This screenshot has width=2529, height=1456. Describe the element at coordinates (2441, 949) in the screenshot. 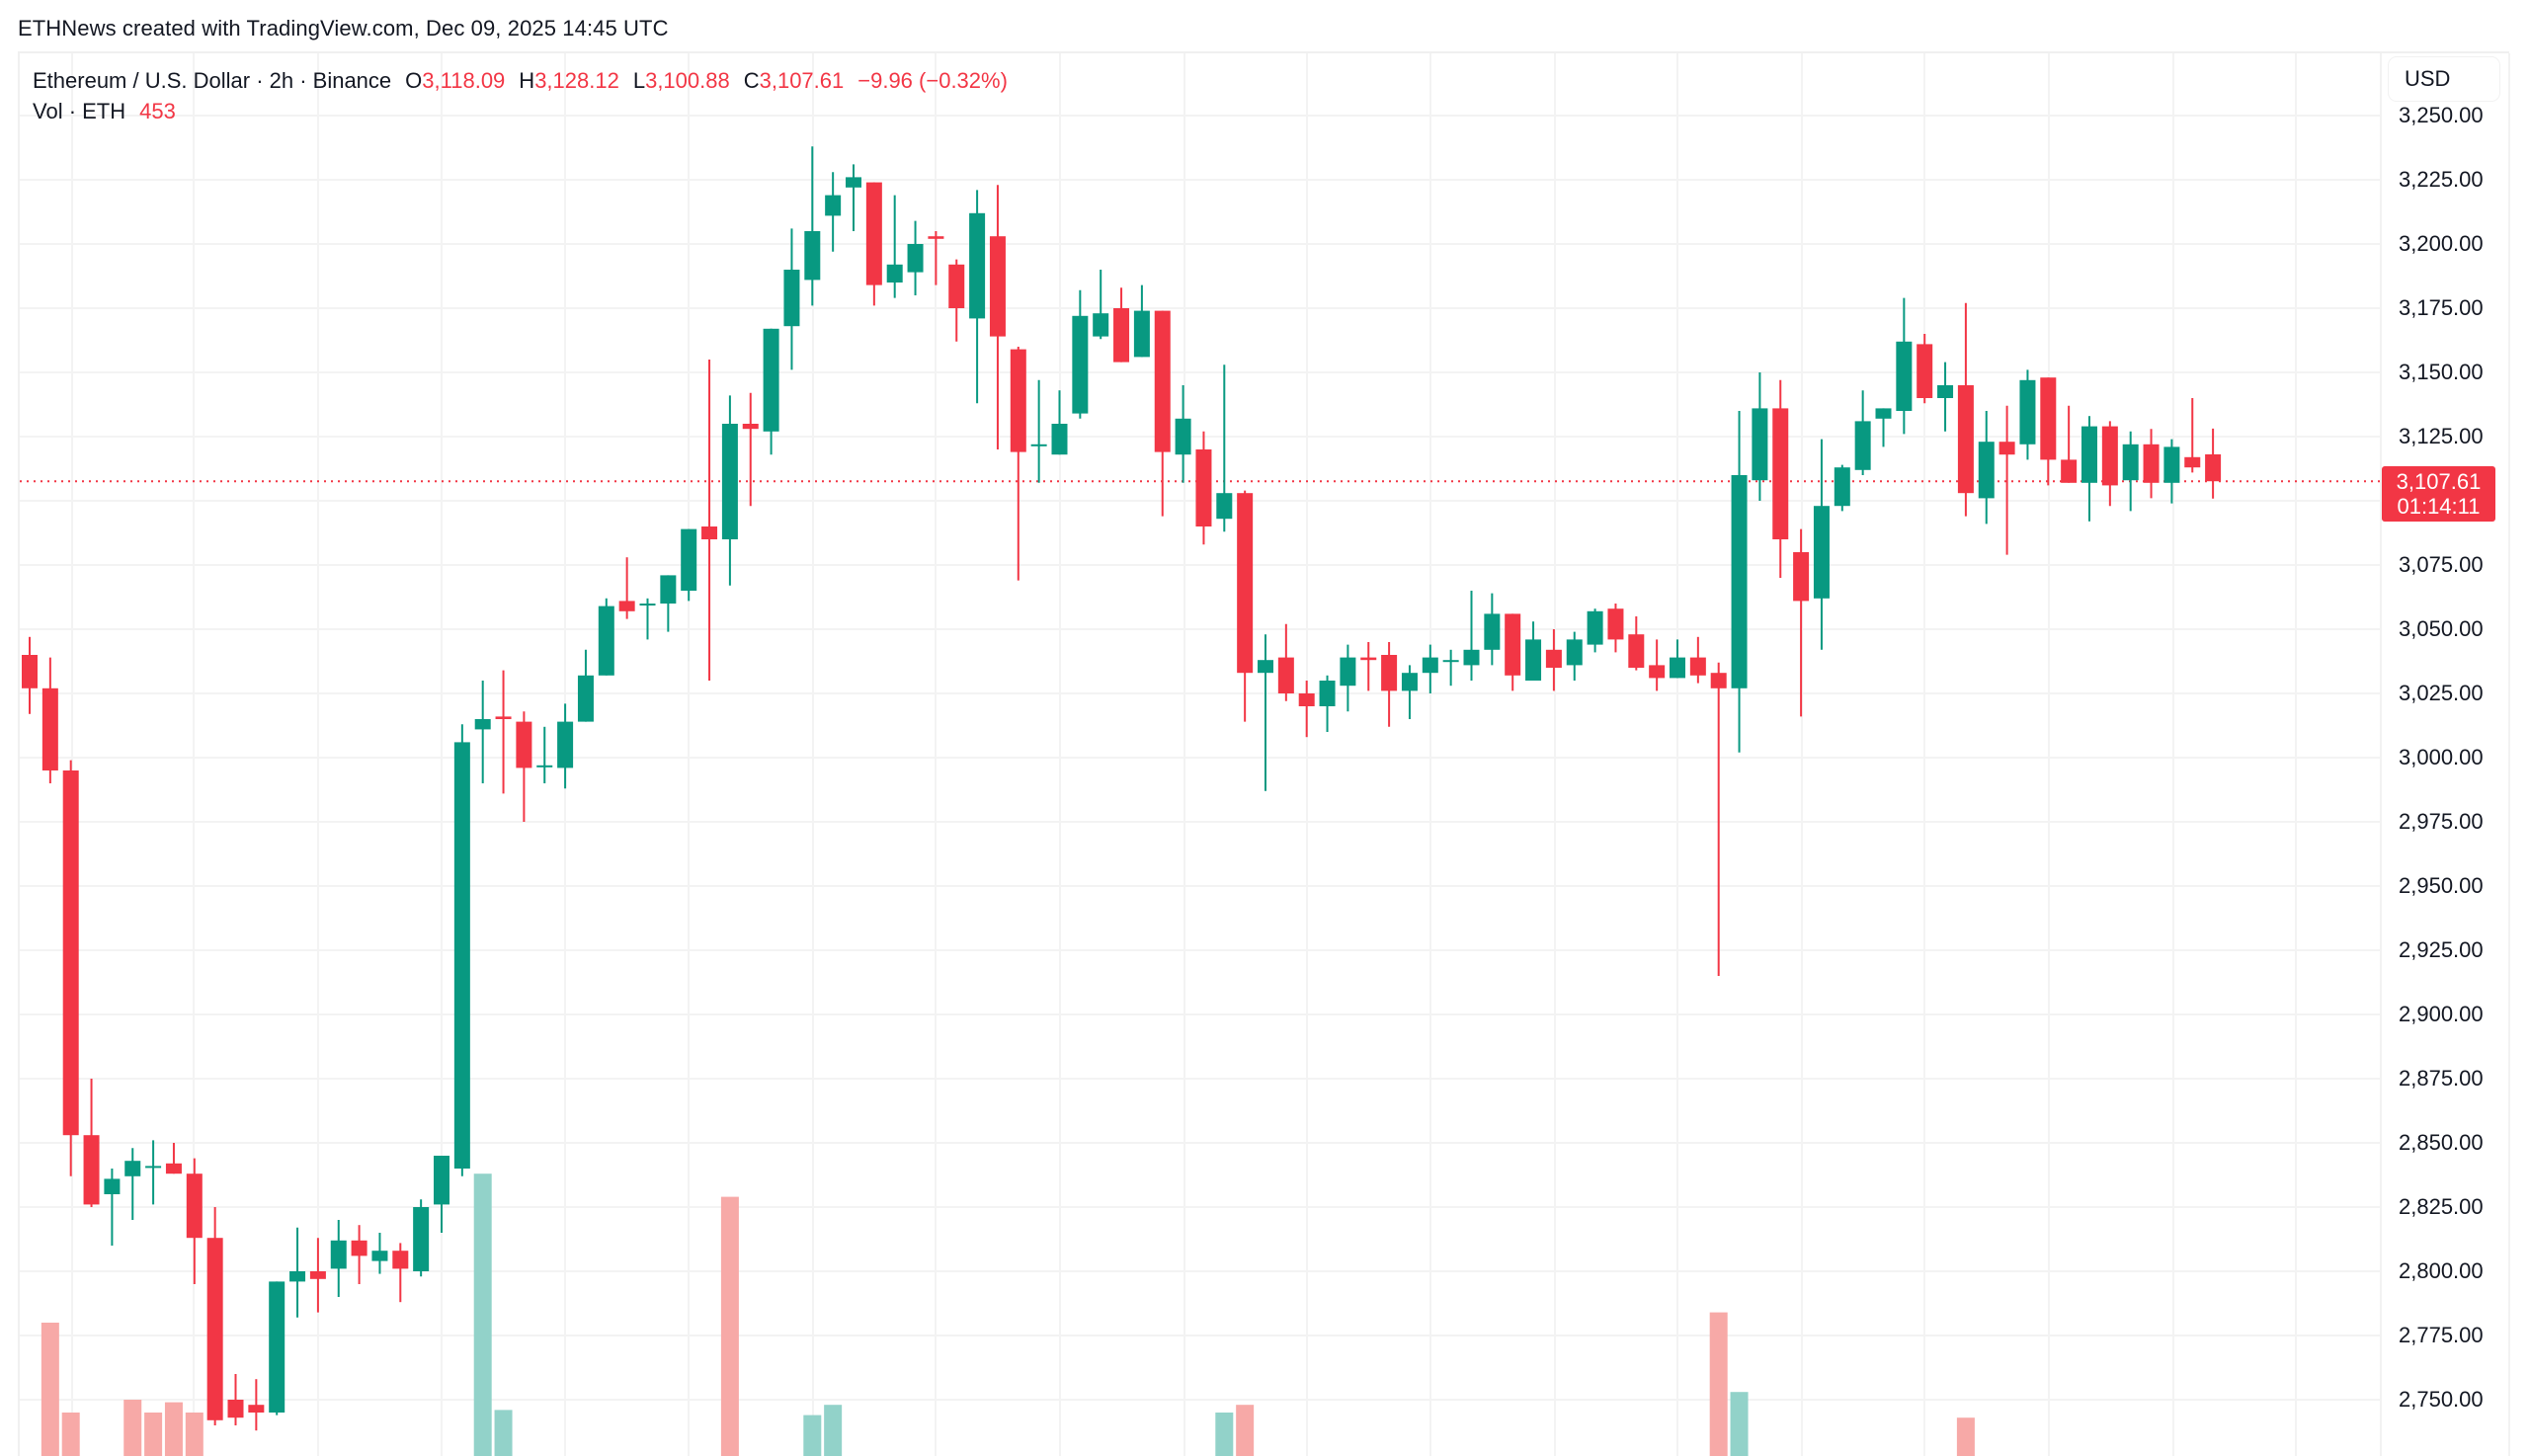

I see `price-tick-label: 2,925.00` at that location.